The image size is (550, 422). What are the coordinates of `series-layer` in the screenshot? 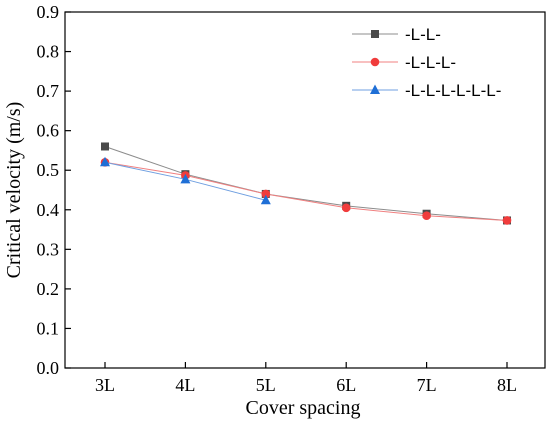 It's located at (306, 183).